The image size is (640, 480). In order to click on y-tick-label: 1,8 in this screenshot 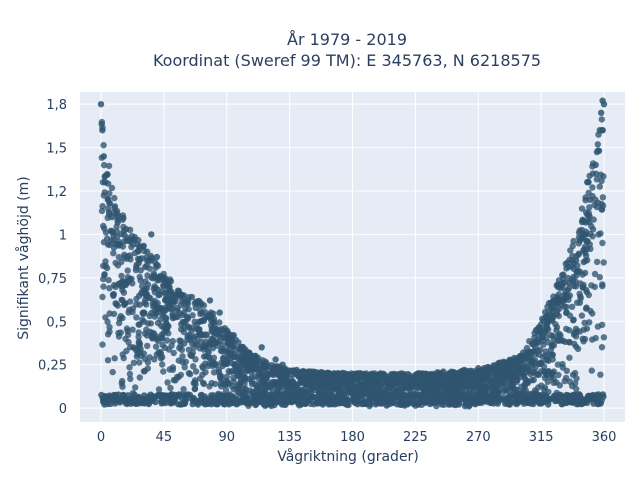, I will do `click(56, 105)`.